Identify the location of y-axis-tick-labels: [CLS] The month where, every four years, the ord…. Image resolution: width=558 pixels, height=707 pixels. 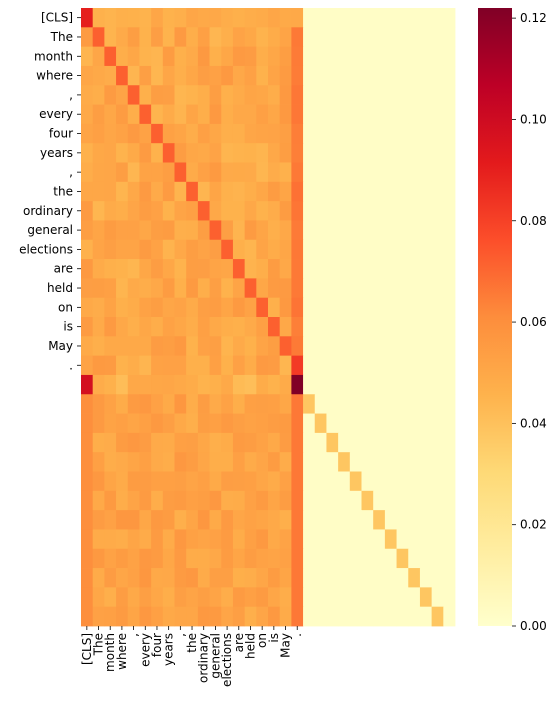
(50, 191).